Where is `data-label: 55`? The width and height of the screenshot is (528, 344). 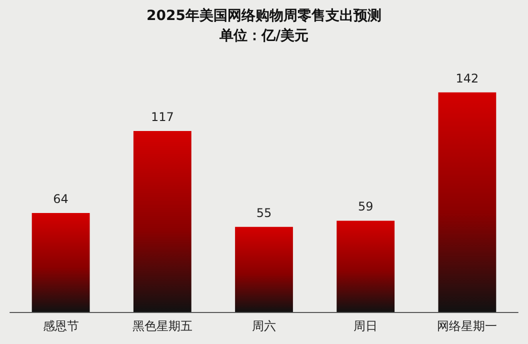
data-label: 55 is located at coordinates (264, 213).